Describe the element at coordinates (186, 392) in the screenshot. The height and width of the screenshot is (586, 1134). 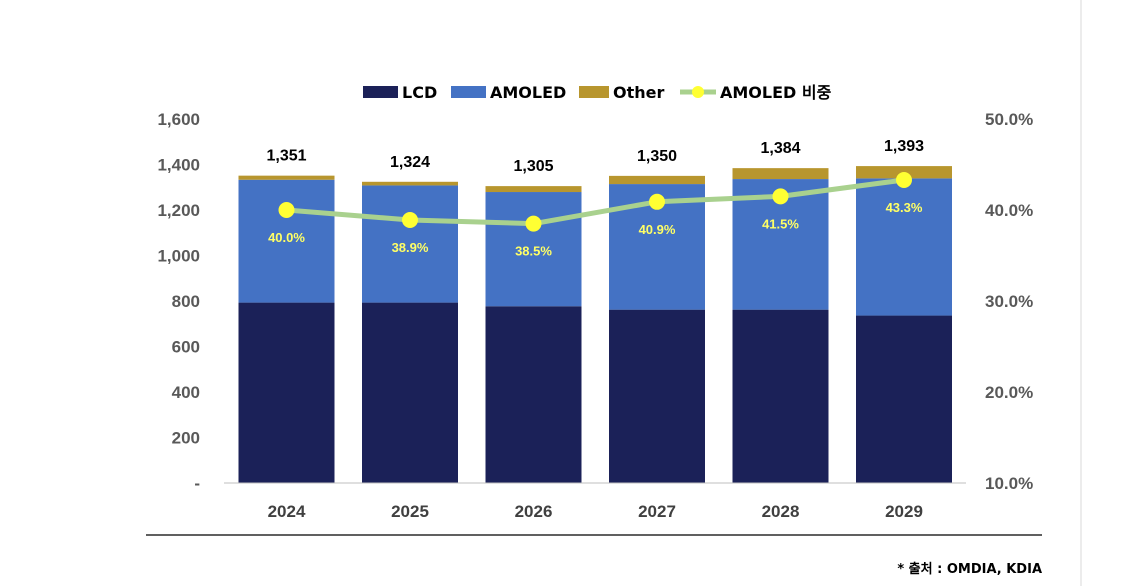
I see `y-left-tick-label: 400` at that location.